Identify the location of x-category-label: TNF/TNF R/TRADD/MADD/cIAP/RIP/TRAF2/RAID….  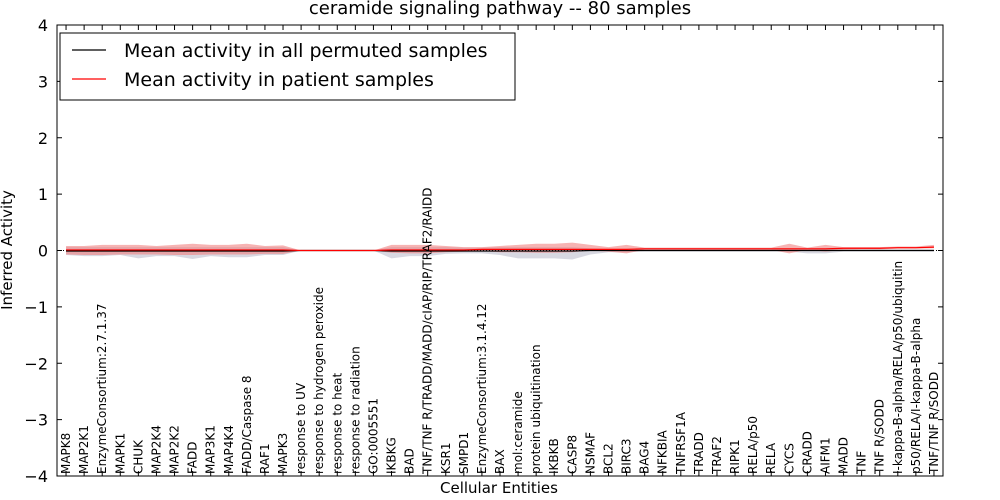
(428, 332).